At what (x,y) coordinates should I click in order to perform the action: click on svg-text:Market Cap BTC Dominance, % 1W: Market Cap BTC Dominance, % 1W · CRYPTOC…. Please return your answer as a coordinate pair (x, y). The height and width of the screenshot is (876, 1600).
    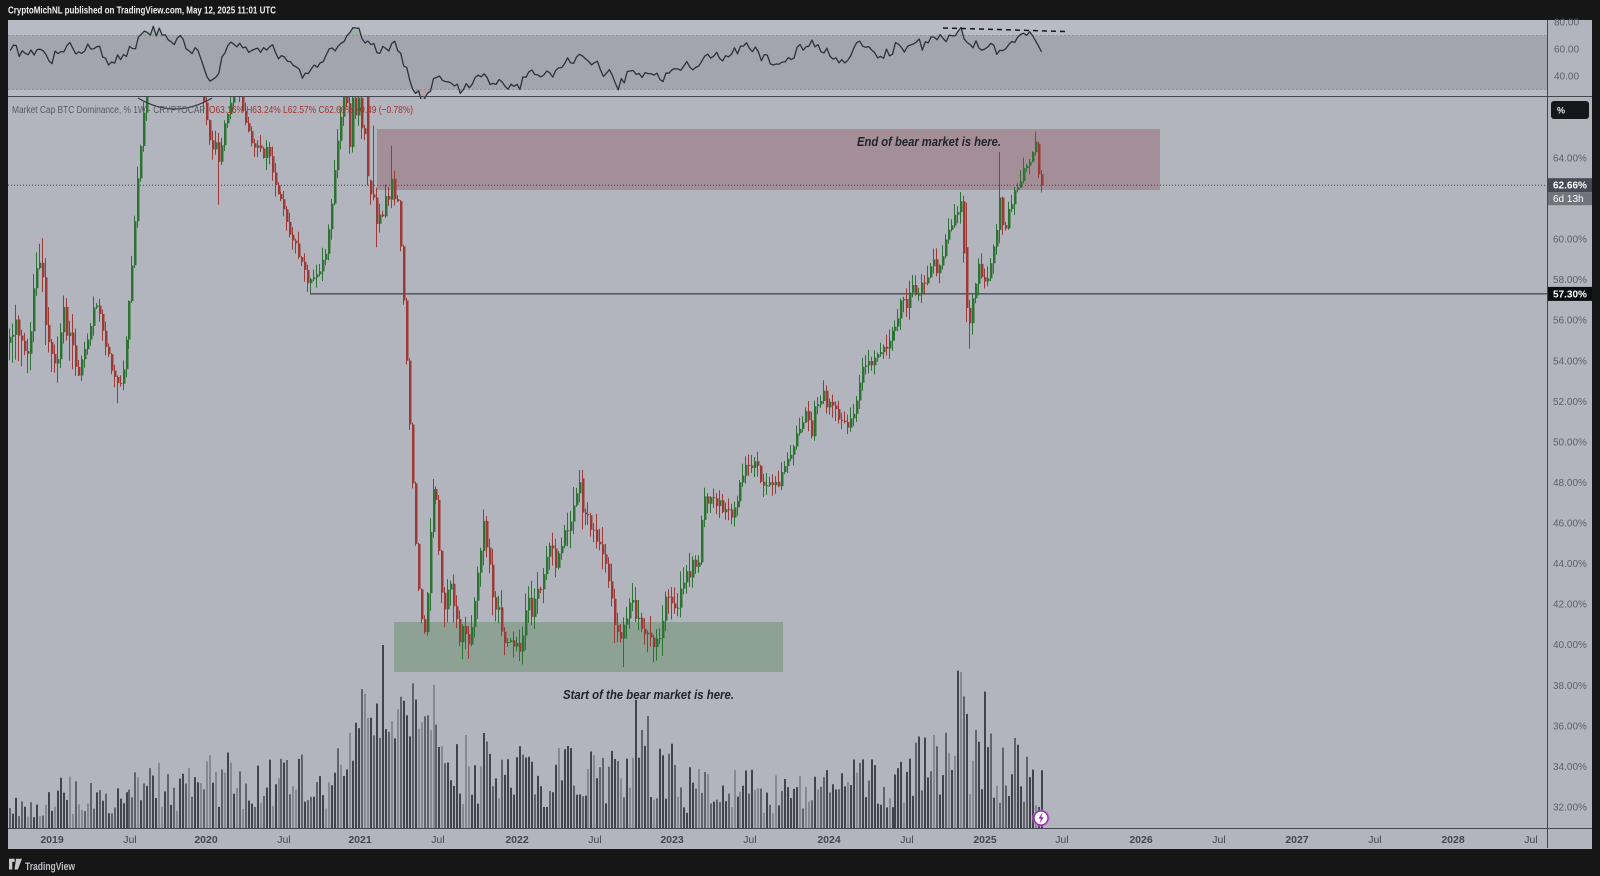
    Looking at the image, I should click on (108, 110).